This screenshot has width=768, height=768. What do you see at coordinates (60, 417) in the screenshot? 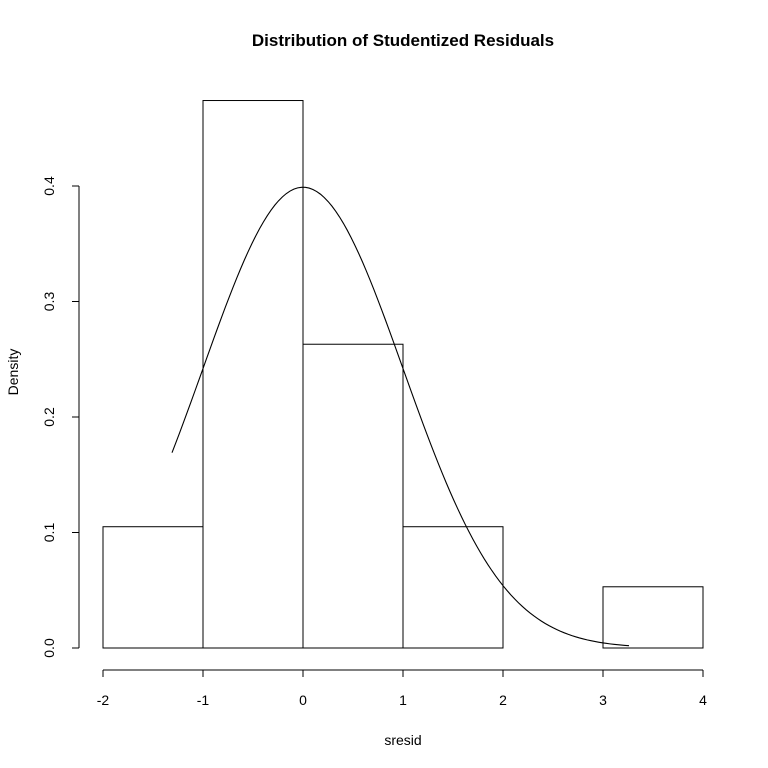
I see `y-axis: 0.0 0.1 0.2 0.3 0.4` at bounding box center [60, 417].